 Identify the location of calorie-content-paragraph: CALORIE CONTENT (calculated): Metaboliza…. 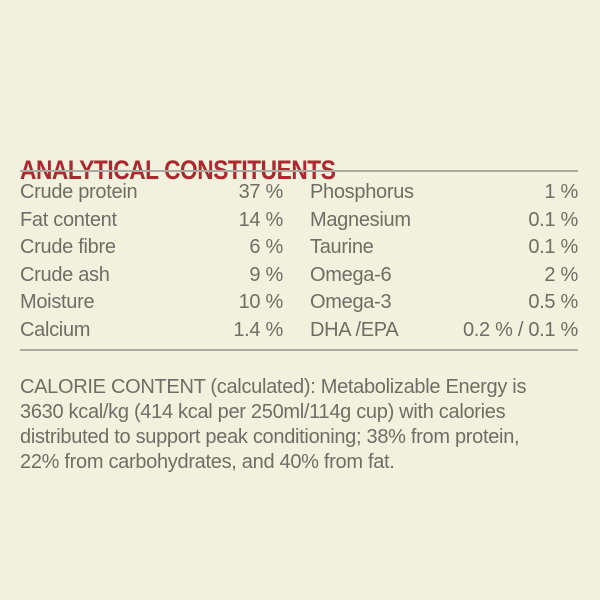
(273, 424).